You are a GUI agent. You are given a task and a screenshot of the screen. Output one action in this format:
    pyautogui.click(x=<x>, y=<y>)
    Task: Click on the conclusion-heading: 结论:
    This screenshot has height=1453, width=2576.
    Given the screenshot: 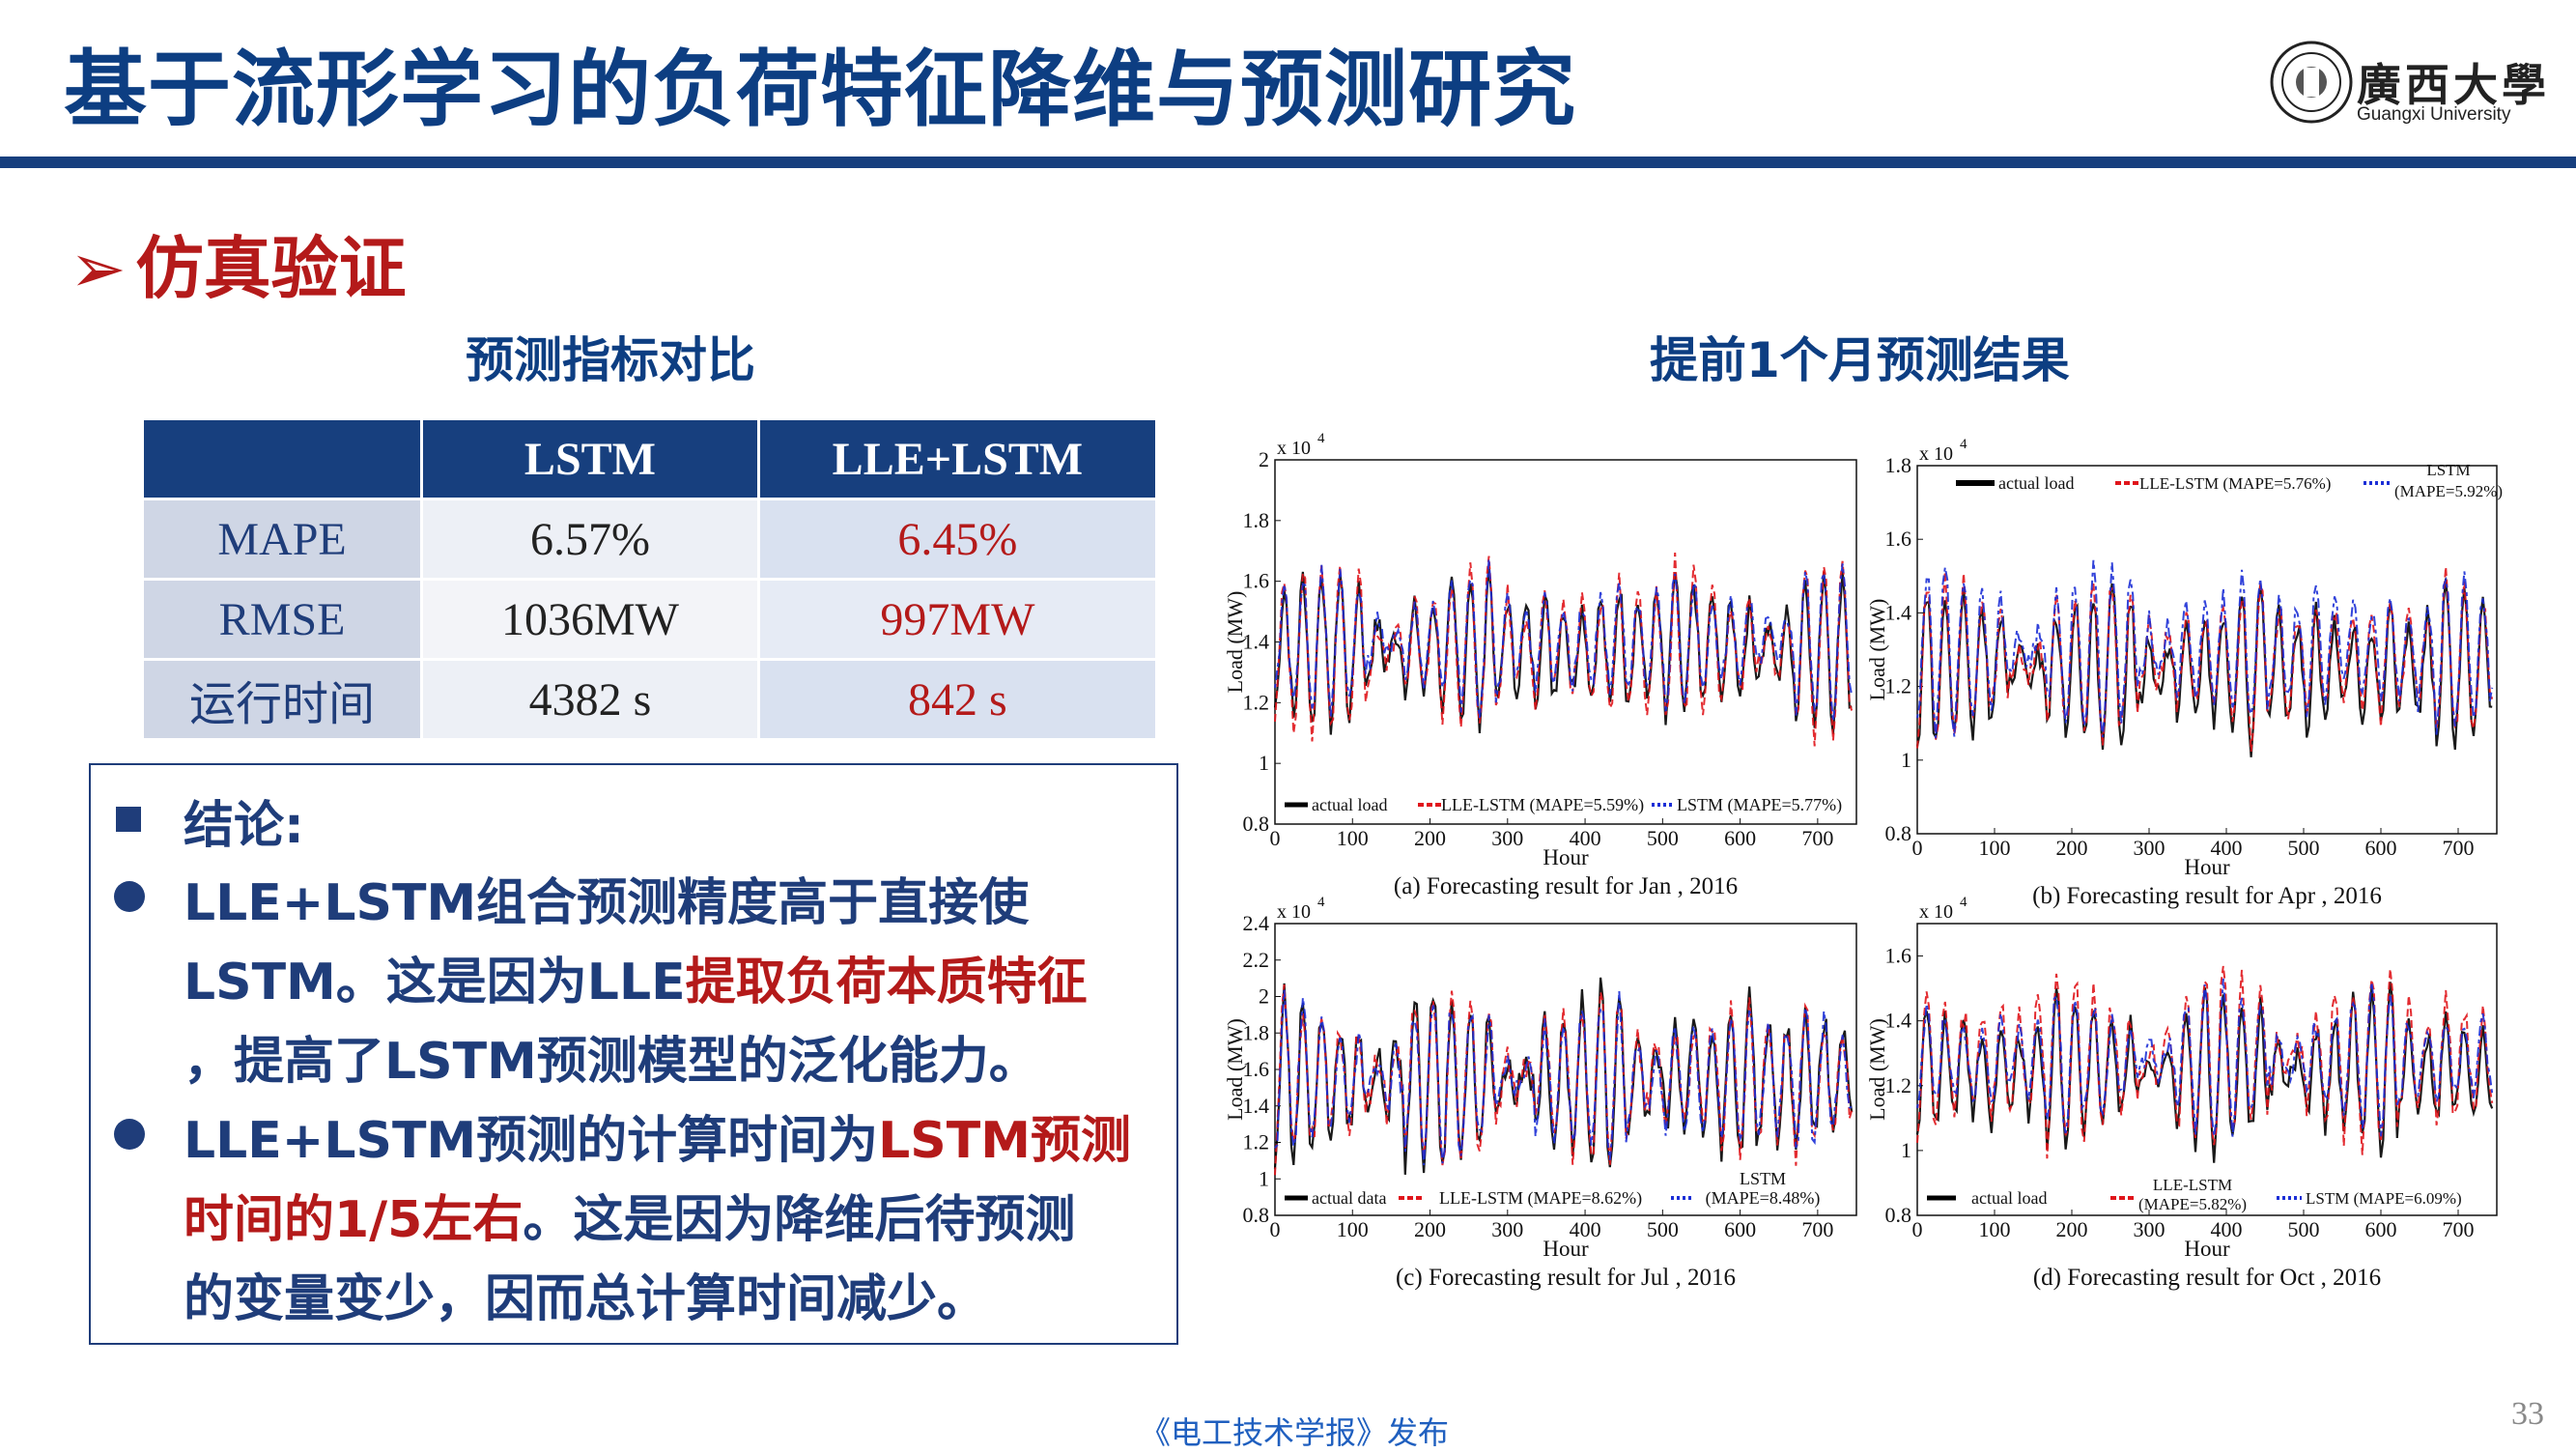 What is the action you would take?
    pyautogui.click(x=244, y=826)
    